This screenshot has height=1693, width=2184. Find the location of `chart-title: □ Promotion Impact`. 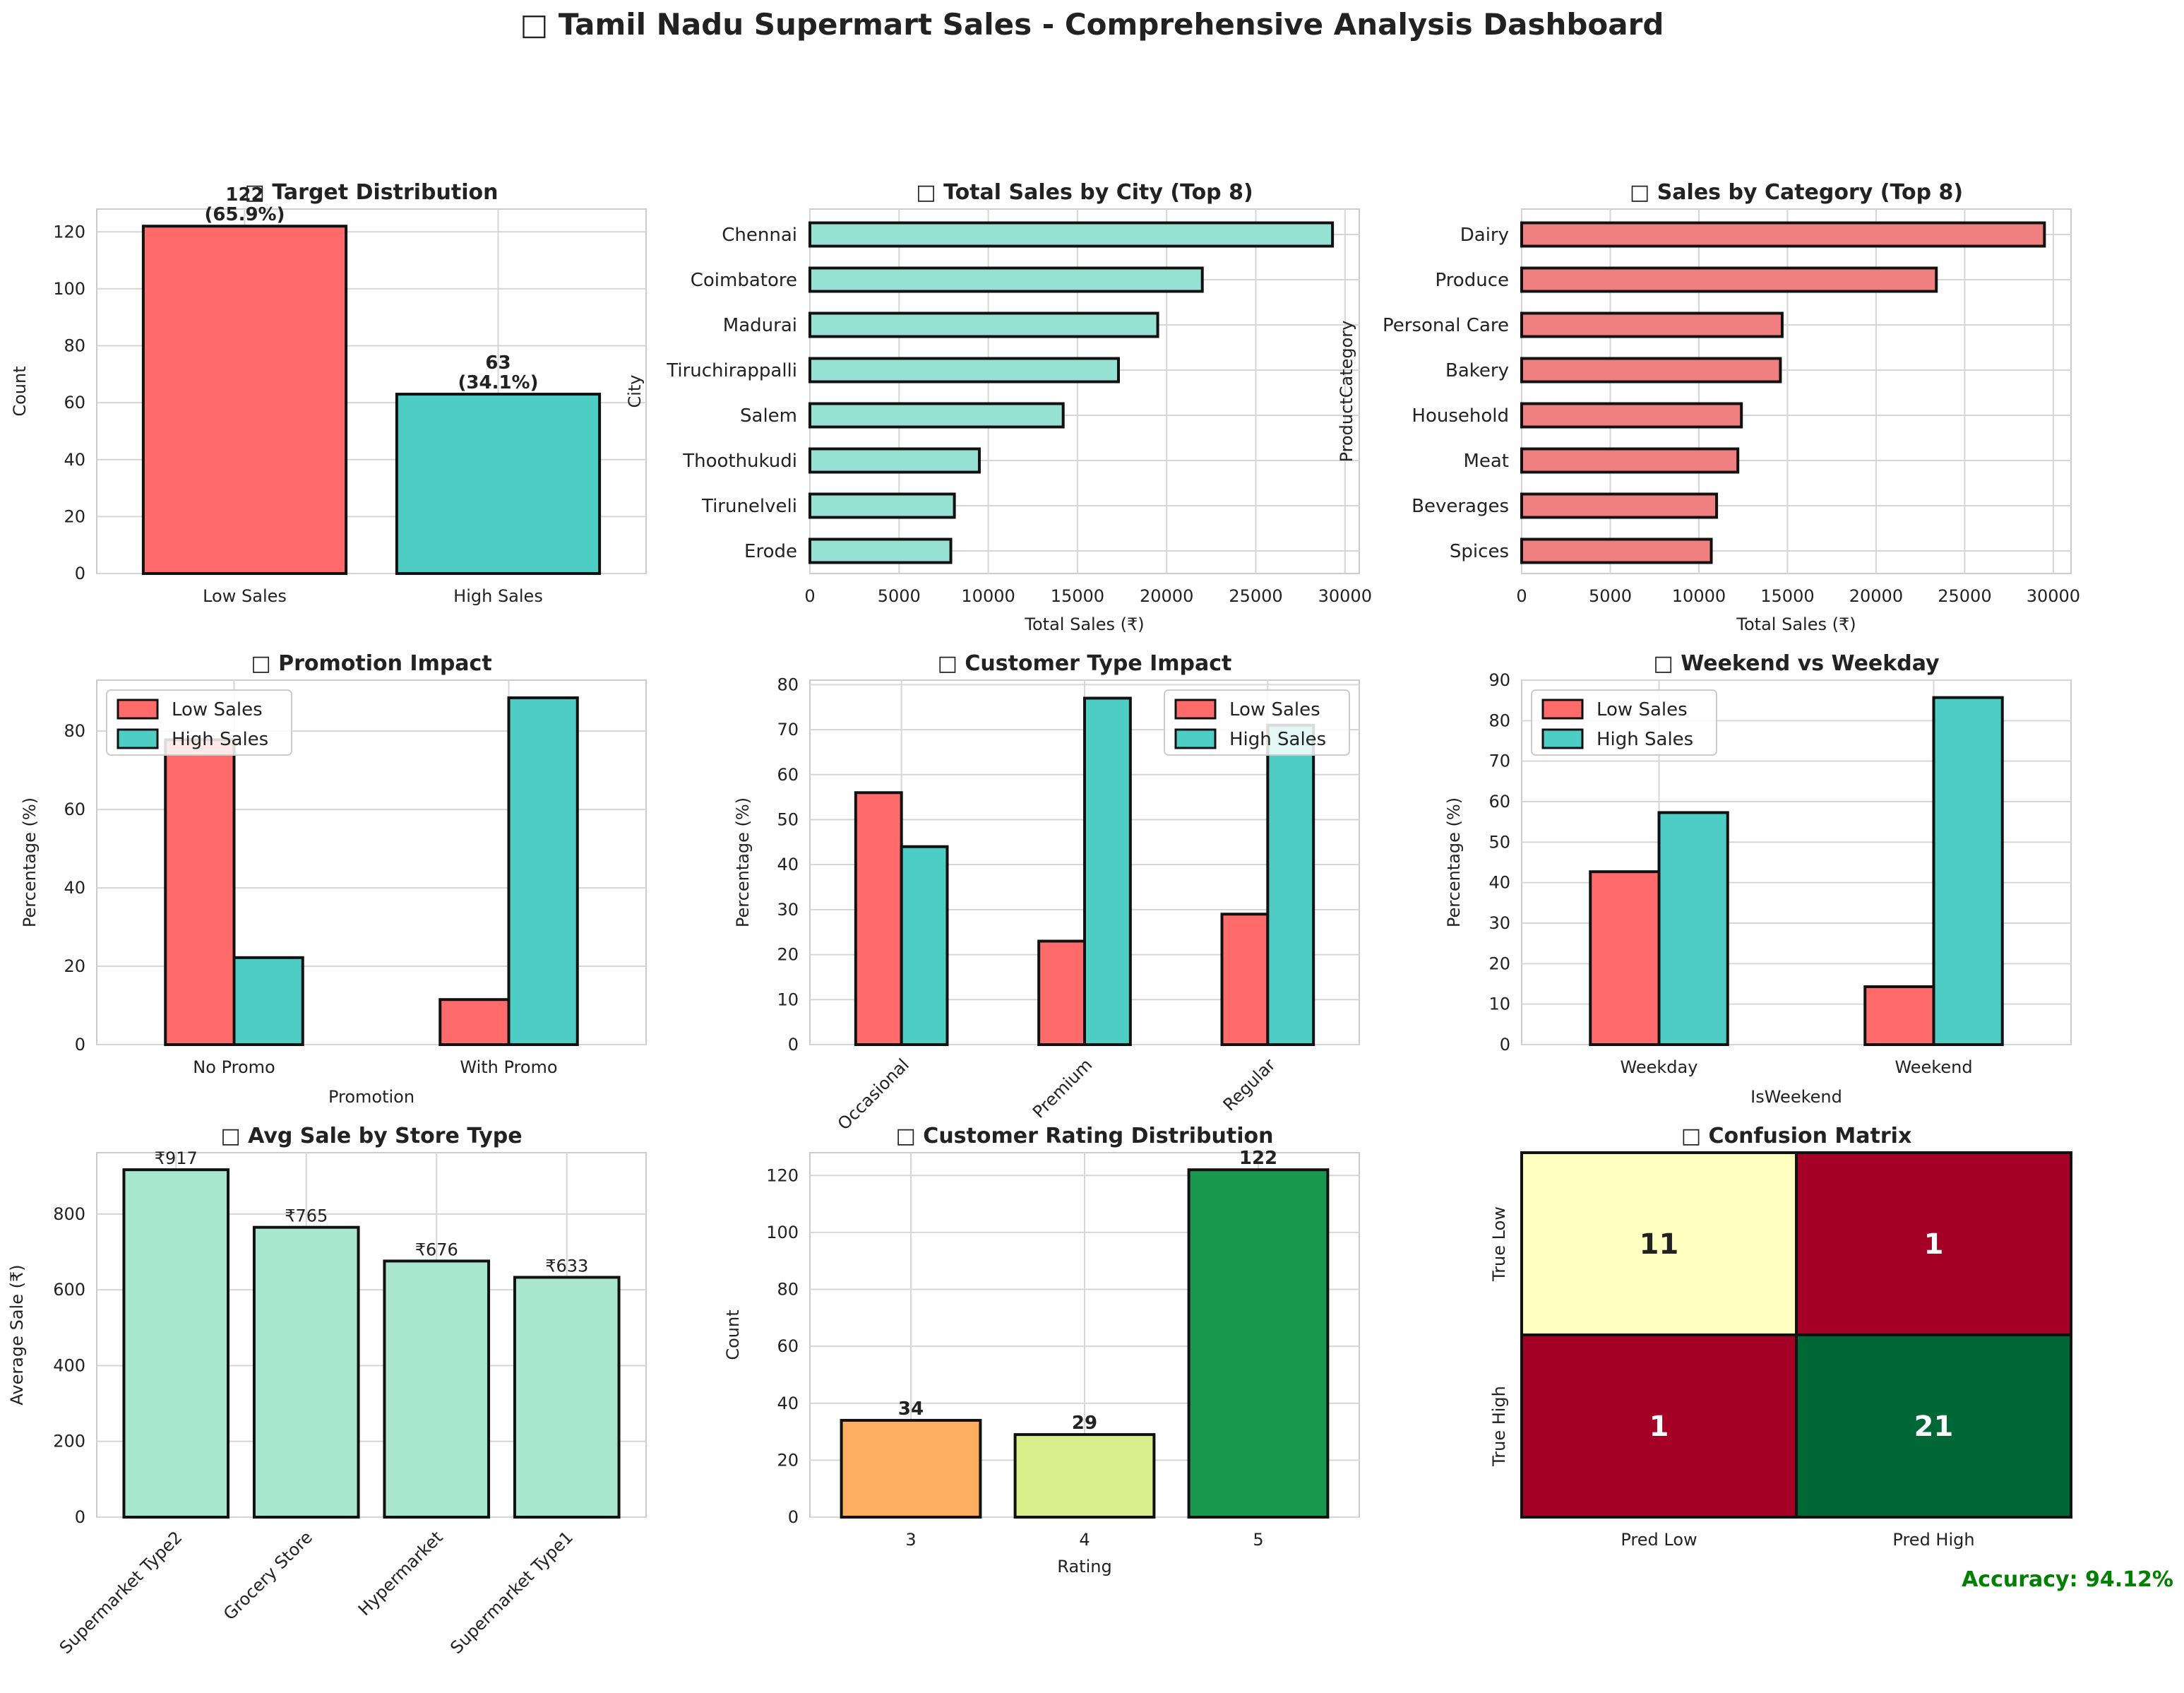

chart-title: □ Promotion Impact is located at coordinates (371, 663).